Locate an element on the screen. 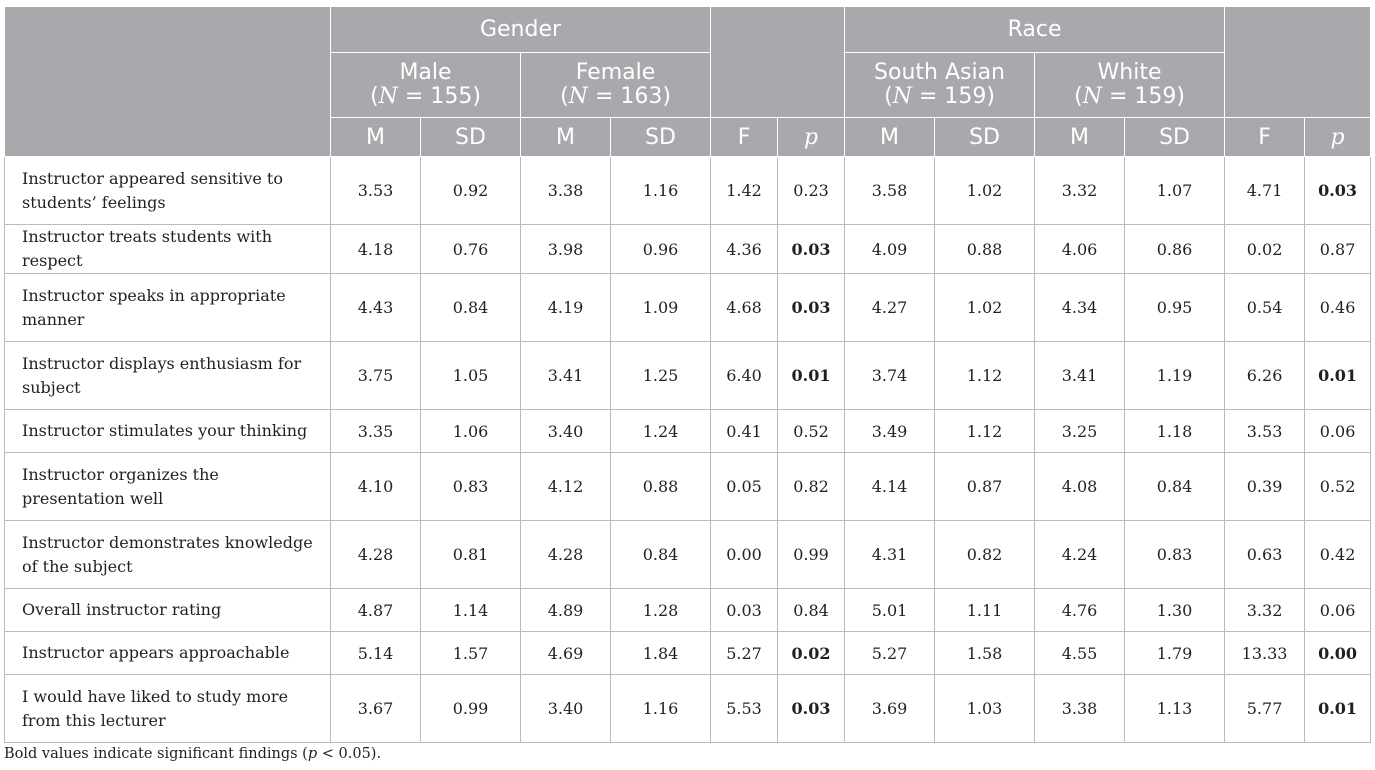  value-cell: 4.28 is located at coordinates (375, 554).